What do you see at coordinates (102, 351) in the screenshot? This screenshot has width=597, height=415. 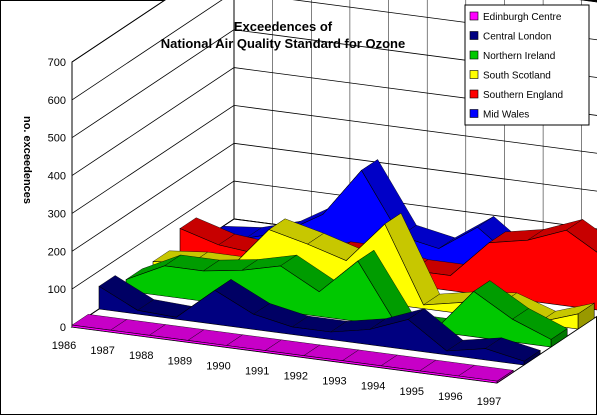 I see `x-tick-label: 1987` at bounding box center [102, 351].